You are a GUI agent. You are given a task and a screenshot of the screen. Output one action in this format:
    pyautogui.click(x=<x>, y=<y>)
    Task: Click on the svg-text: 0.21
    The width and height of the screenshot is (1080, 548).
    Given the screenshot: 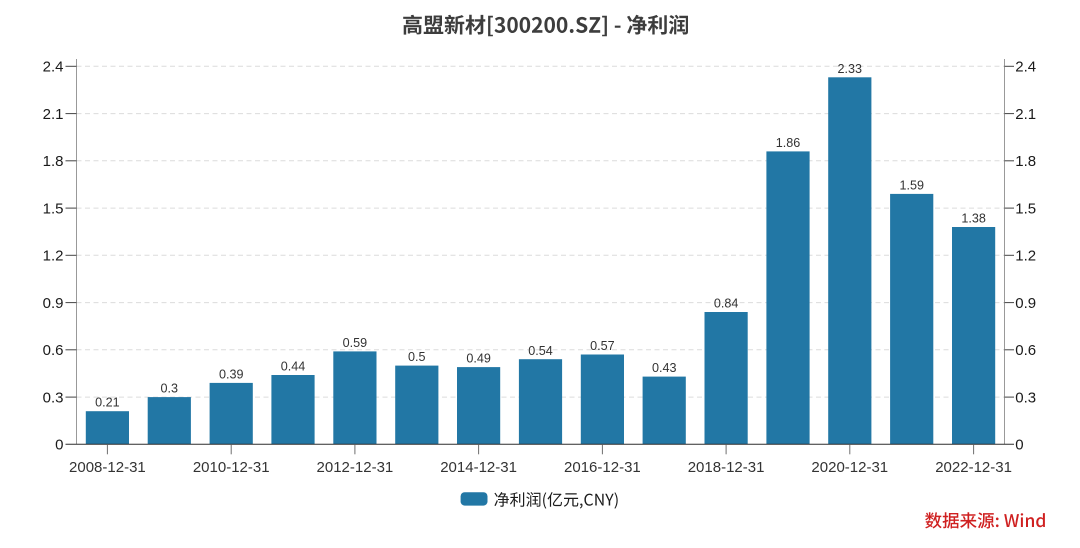 What is the action you would take?
    pyautogui.click(x=107, y=403)
    